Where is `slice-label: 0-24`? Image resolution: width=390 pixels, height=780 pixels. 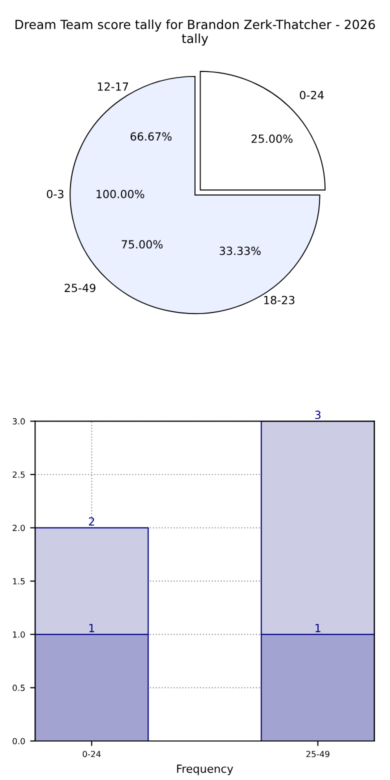 slice-label: 0-24 is located at coordinates (312, 95).